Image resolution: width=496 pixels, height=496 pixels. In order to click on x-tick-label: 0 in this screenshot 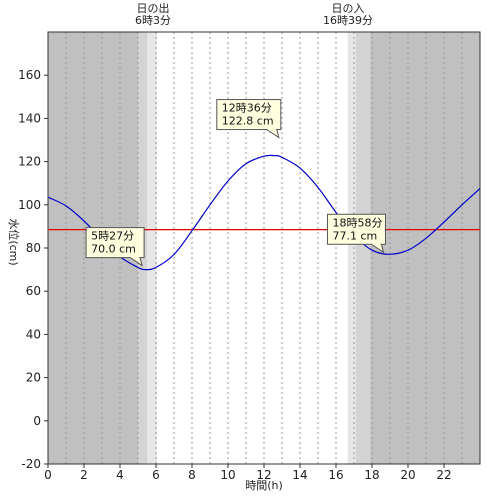, I will do `click(48, 475)`.